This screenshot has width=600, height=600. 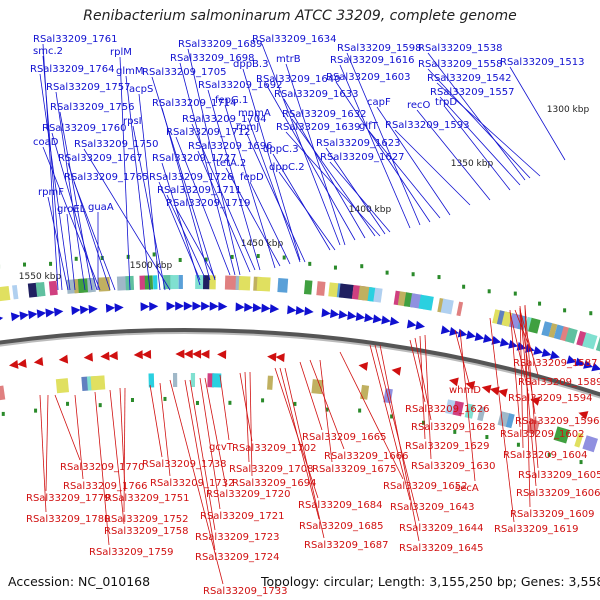 What do you see at coordinates (368, 77) in the screenshot?
I see `forward-gene-label: RSal33209_1603` at bounding box center [368, 77].